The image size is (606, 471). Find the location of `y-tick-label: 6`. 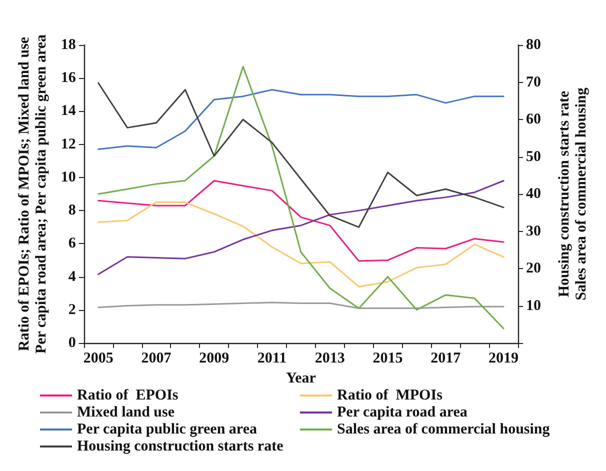

y-tick-label: 6 is located at coordinates (72, 244).